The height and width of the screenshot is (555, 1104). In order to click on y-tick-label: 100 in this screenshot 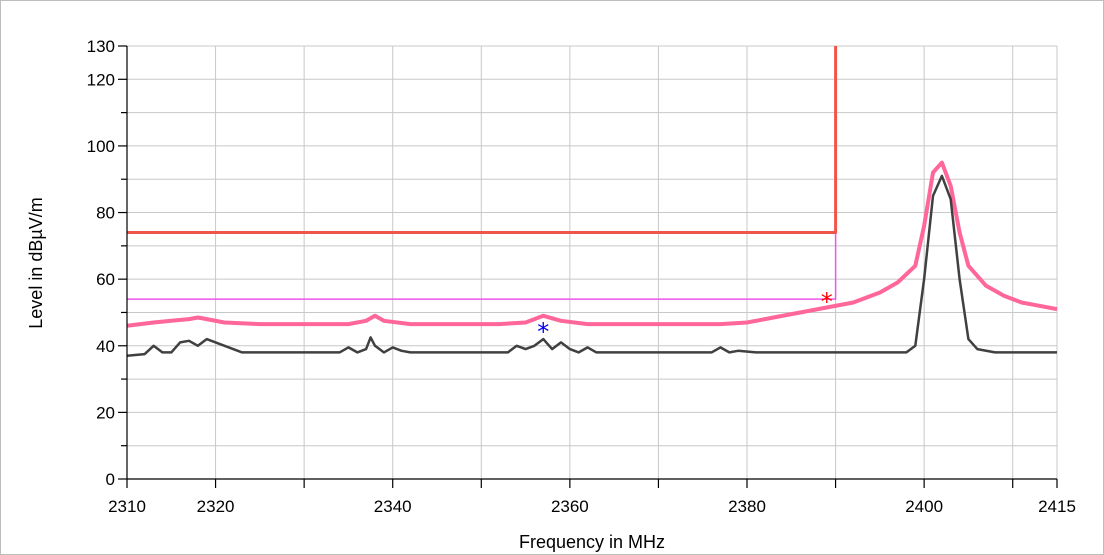, I will do `click(101, 146)`.